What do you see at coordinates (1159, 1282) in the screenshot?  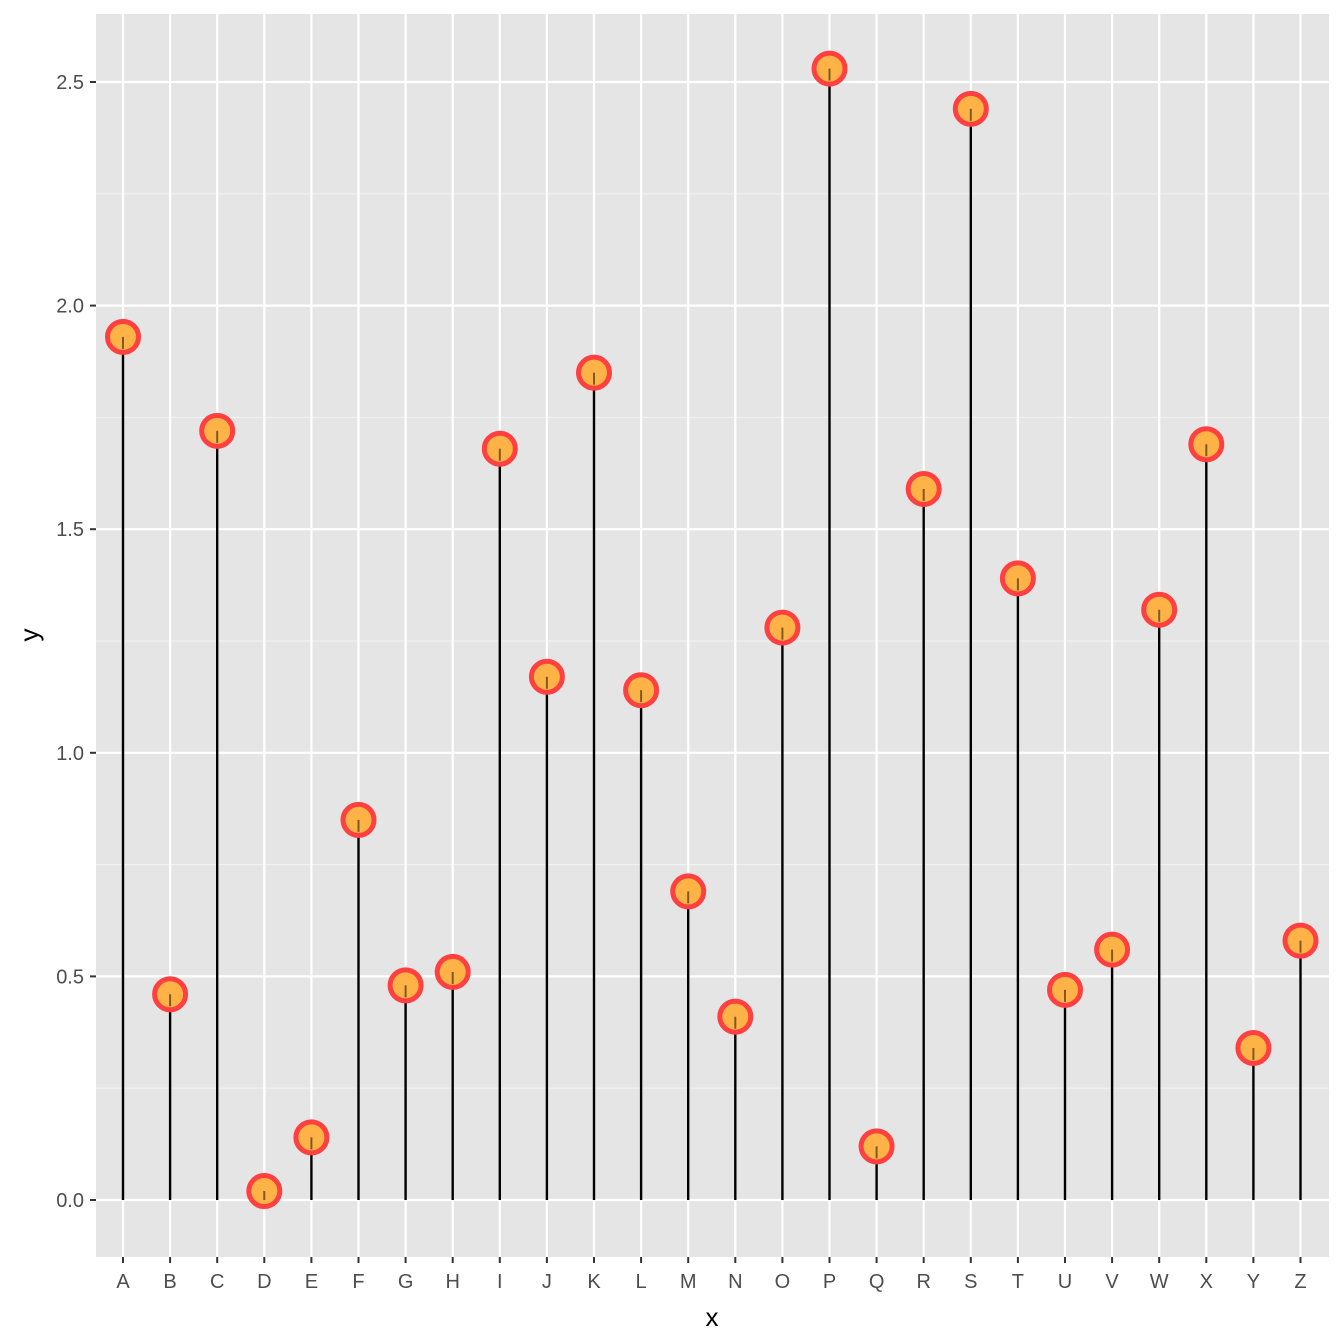 I see `x-tick-label-W: W` at bounding box center [1159, 1282].